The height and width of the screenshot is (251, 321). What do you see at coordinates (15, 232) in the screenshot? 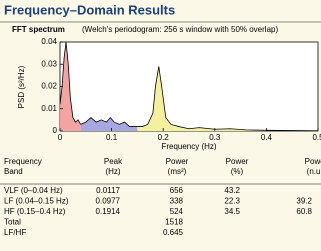
I see `table-cell: LF/HF` at bounding box center [15, 232].